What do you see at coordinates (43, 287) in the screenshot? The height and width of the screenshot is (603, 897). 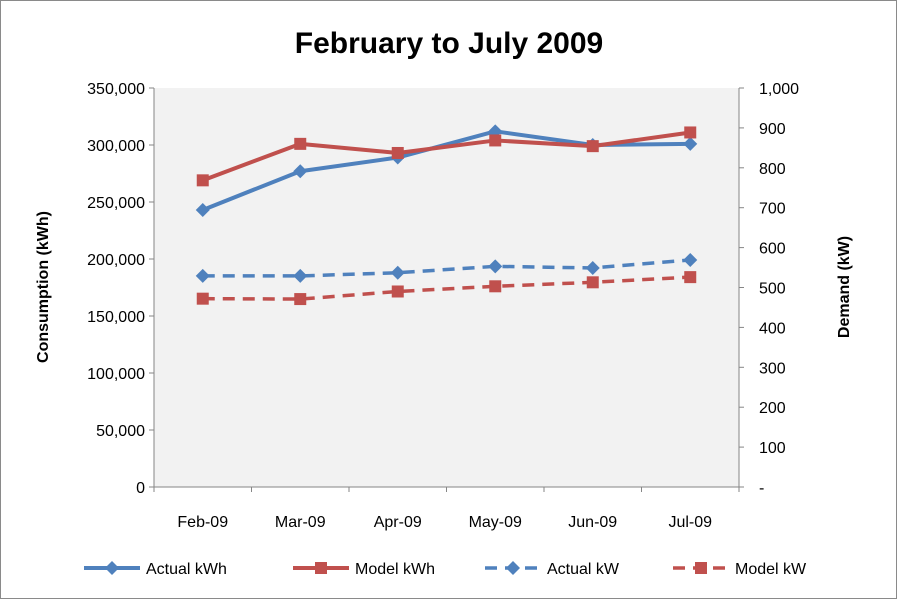 I see `left-axis-title: Consumption (kWh)` at bounding box center [43, 287].